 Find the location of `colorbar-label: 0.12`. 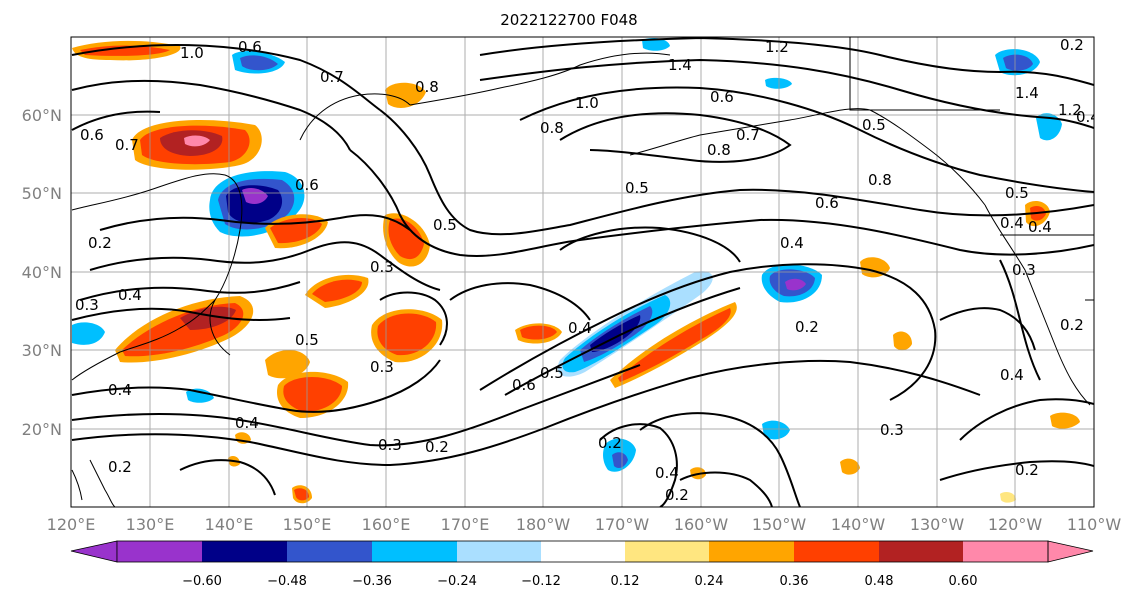

colorbar-label: 0.12 is located at coordinates (625, 581).